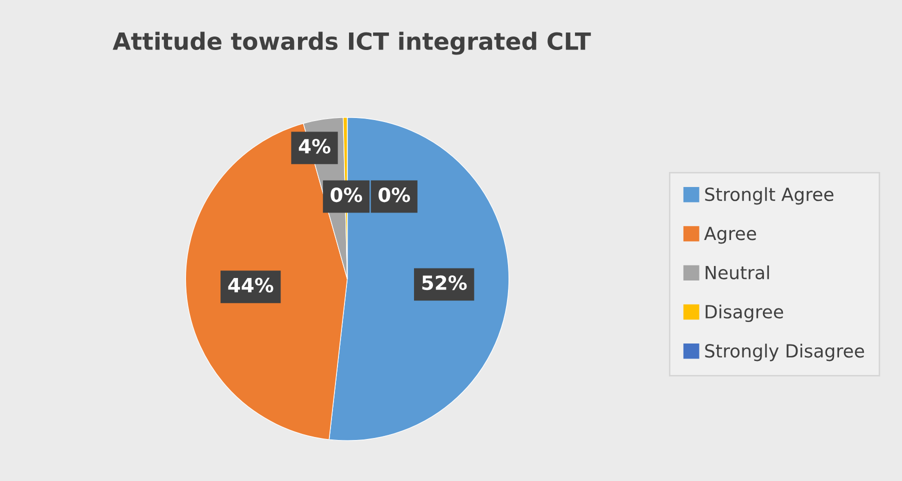  What do you see at coordinates (737, 272) in the screenshot?
I see `legend-label: Neutral` at bounding box center [737, 272].